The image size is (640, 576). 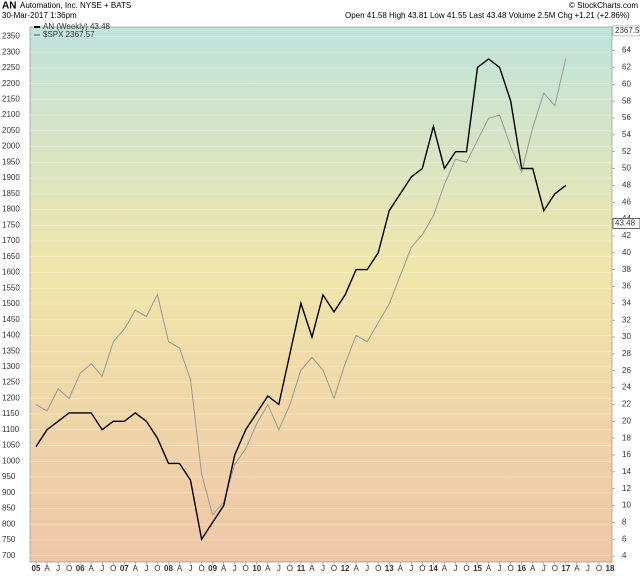 What do you see at coordinates (11, 209) in the screenshot?
I see `y-tick-label: 1800` at bounding box center [11, 209].